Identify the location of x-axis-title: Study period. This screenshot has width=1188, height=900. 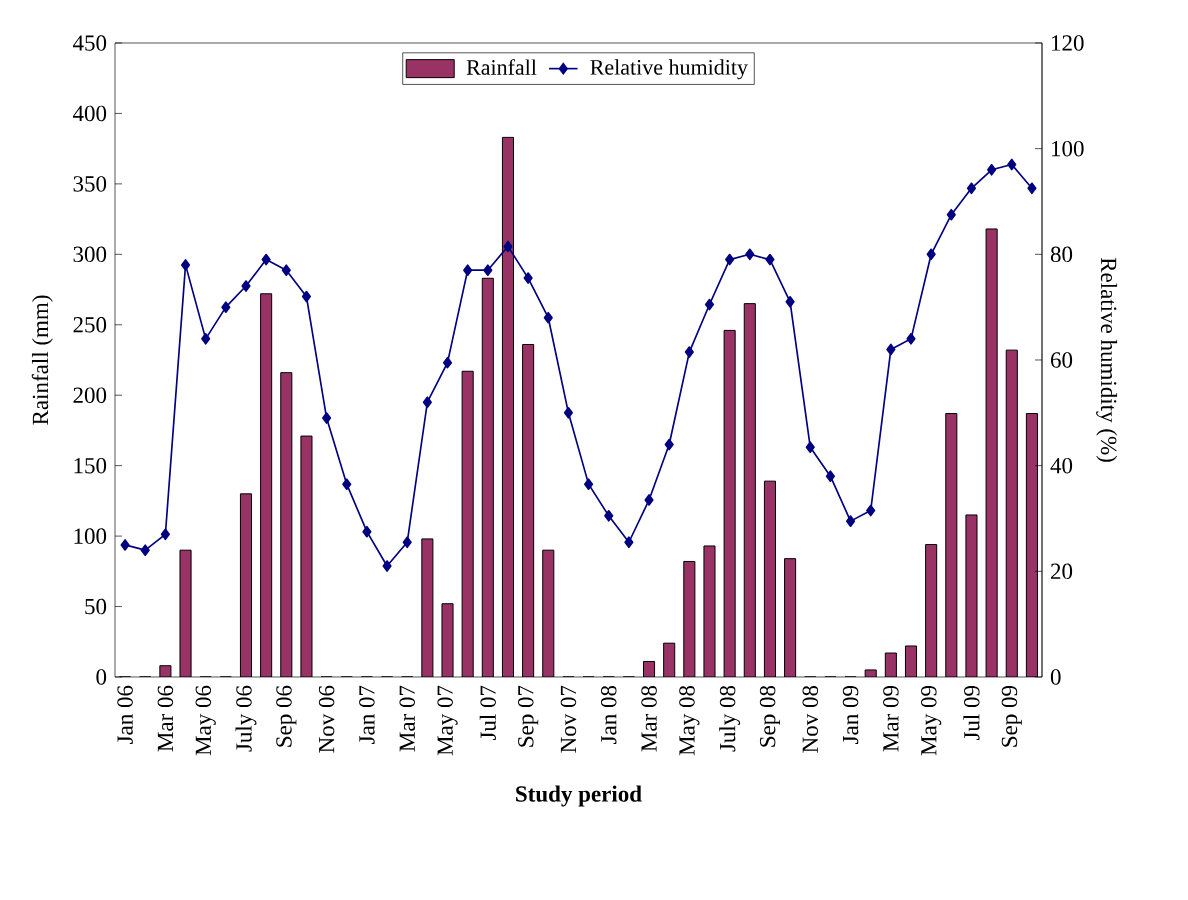
(579, 796).